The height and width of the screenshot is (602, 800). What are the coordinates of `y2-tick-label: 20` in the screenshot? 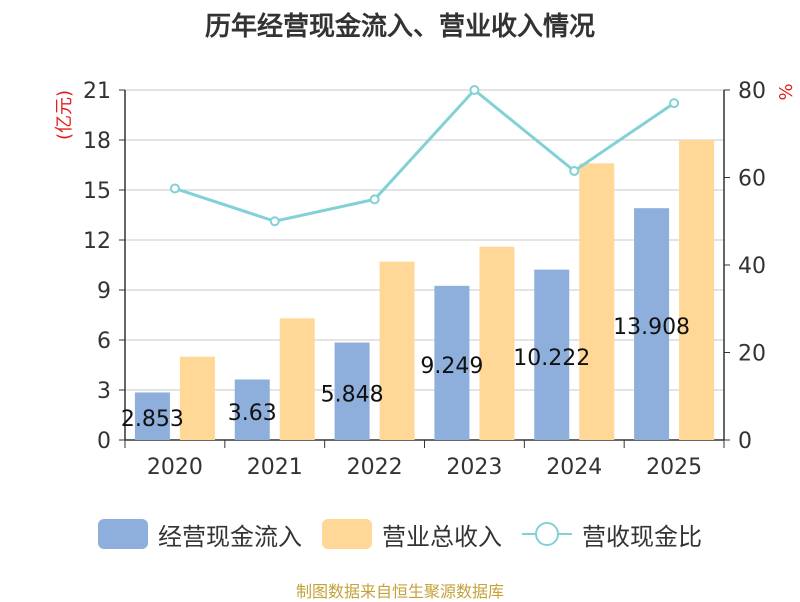 It's located at (752, 354).